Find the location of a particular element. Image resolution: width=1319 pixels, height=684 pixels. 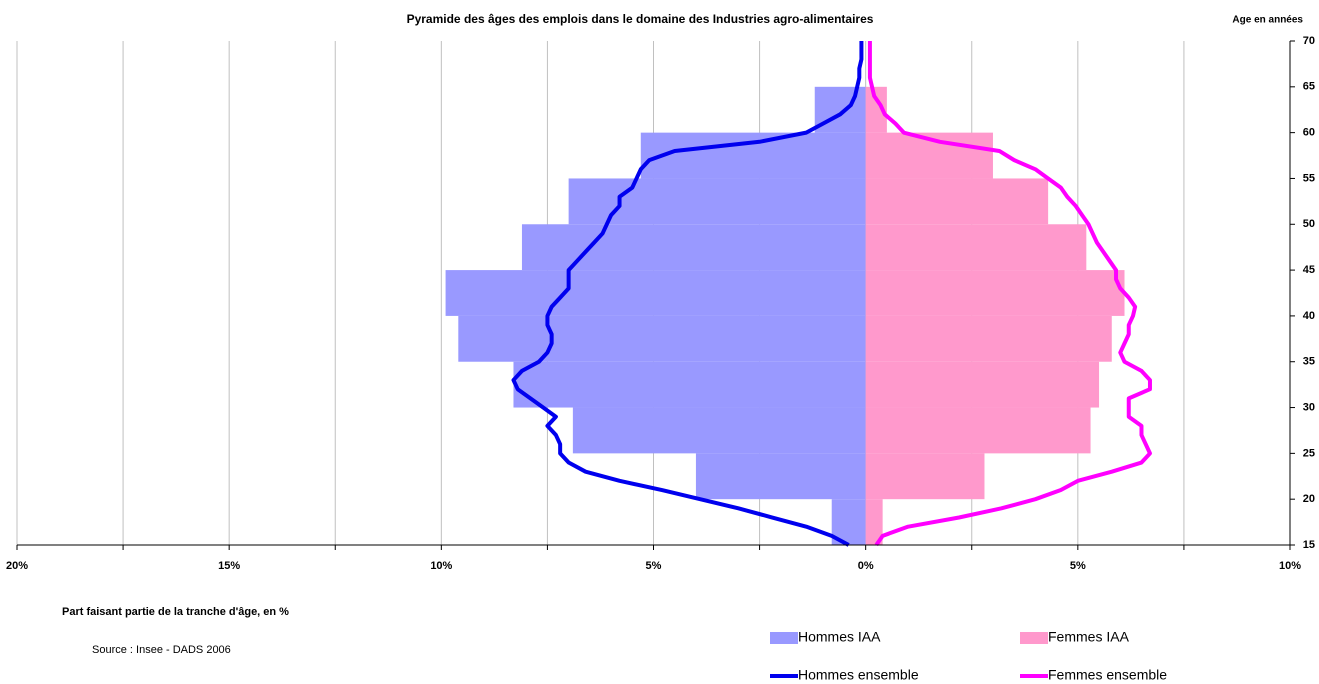

y-tick-label: 60 is located at coordinates (1309, 133).